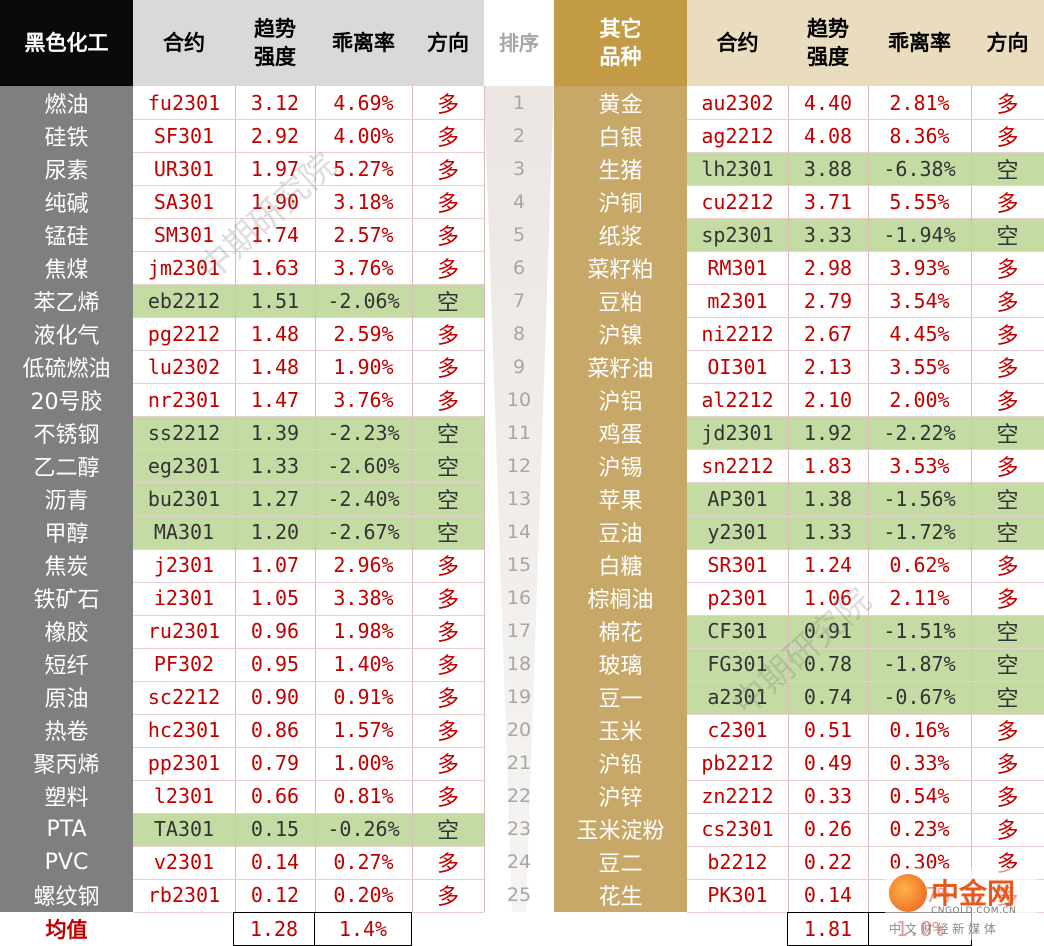  Describe the element at coordinates (66, 303) in the screenshot. I see `commodity-name: 苯乙烯` at that location.